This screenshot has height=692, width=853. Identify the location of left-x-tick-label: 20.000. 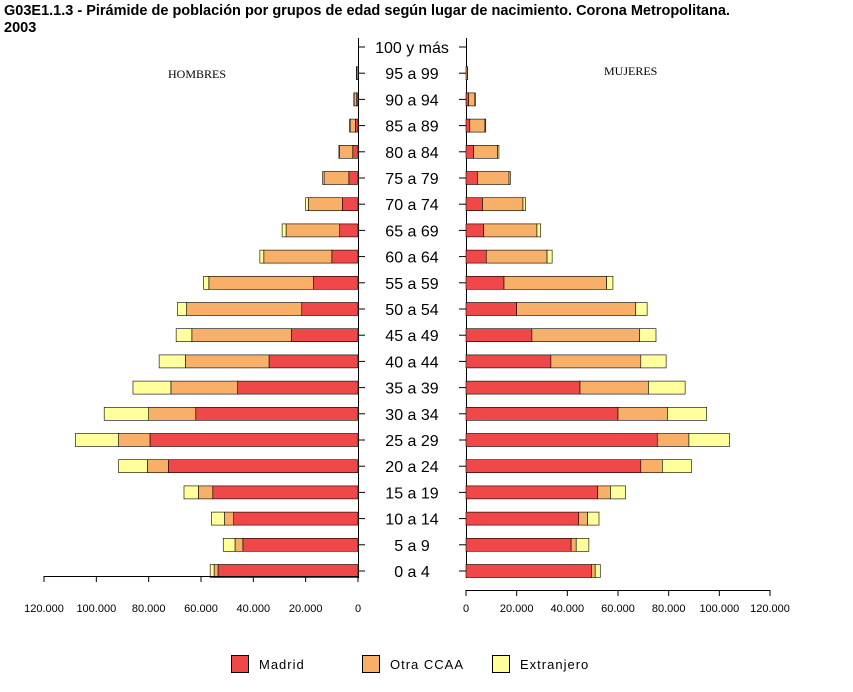
(306, 609).